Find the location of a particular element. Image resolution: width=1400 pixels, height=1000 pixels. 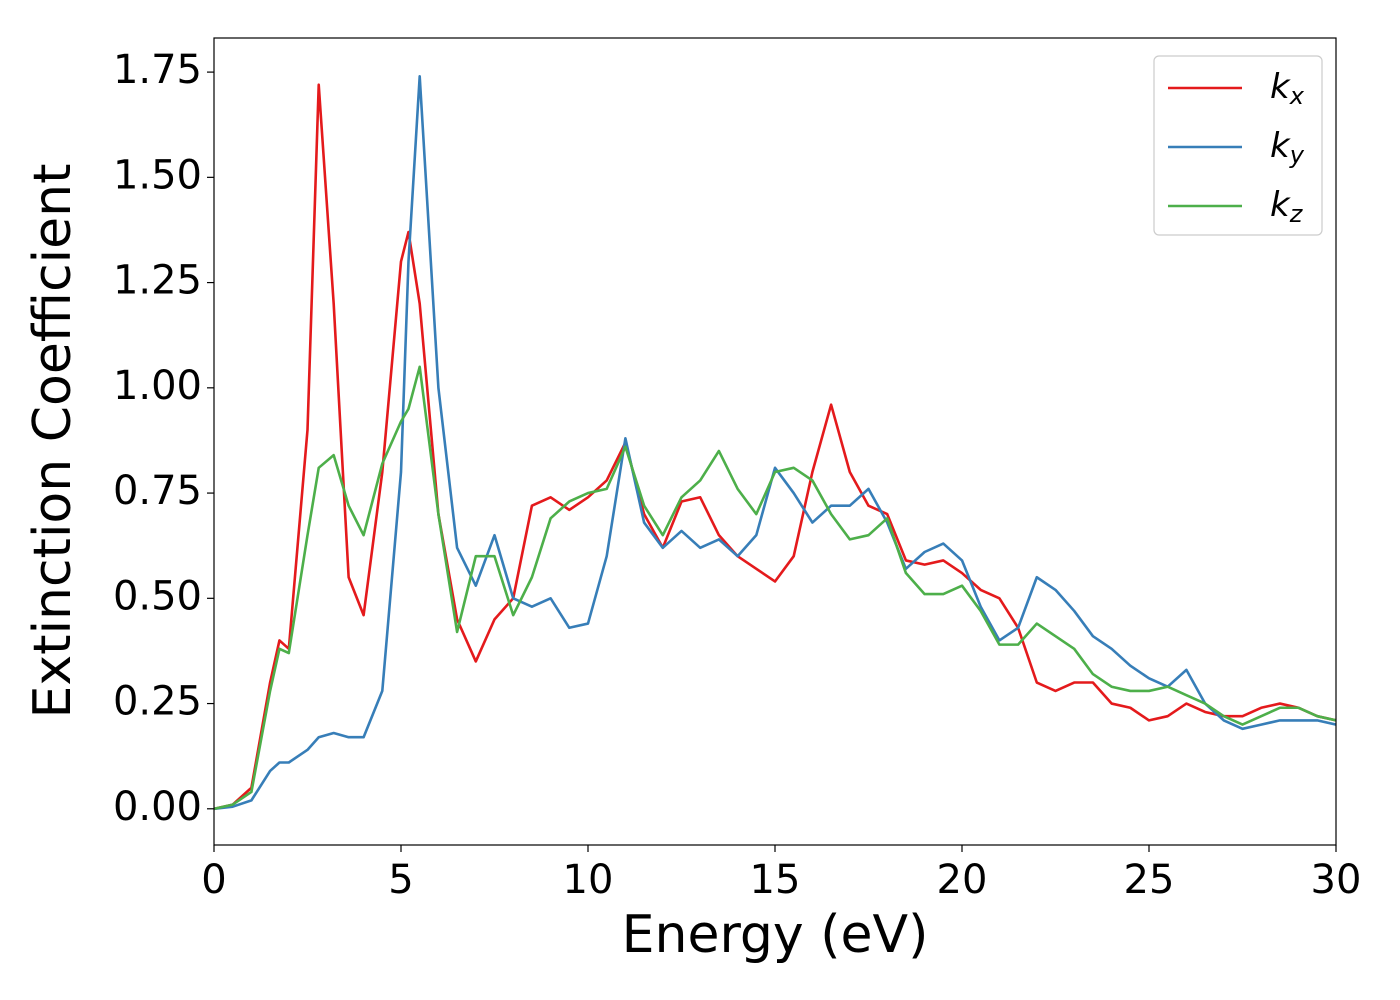

y-tick-label: 0.25 is located at coordinates (157, 702).